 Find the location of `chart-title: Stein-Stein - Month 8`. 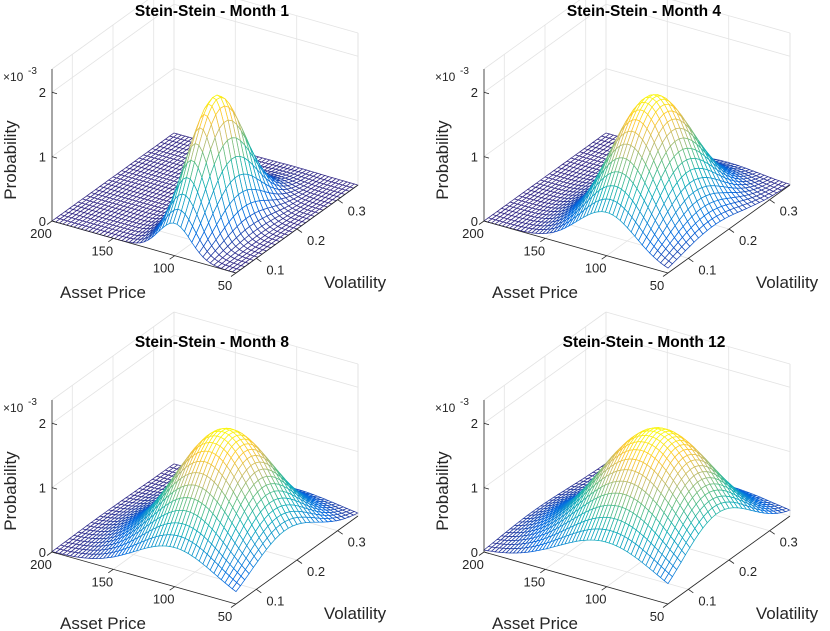

chart-title: Stein-Stein - Month 8 is located at coordinates (212, 342).